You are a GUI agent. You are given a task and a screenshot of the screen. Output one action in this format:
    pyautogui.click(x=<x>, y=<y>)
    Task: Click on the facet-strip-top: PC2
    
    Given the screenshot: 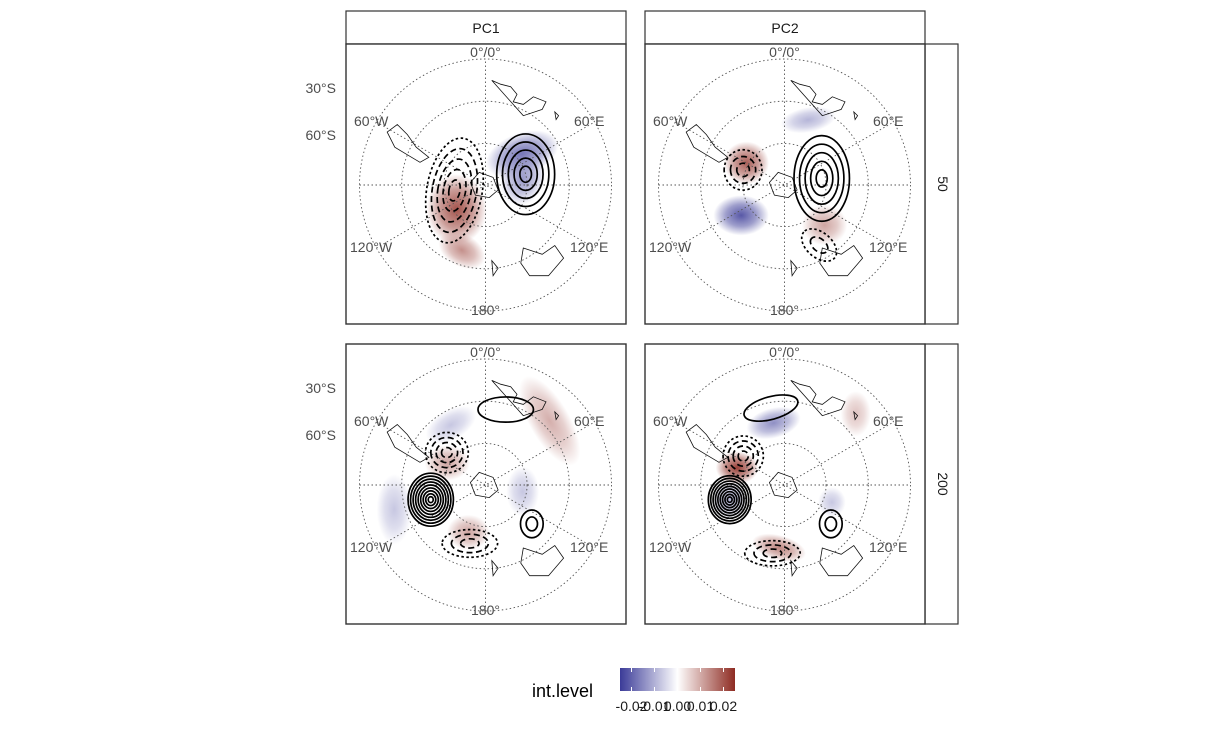 What is the action you would take?
    pyautogui.click(x=785, y=27)
    